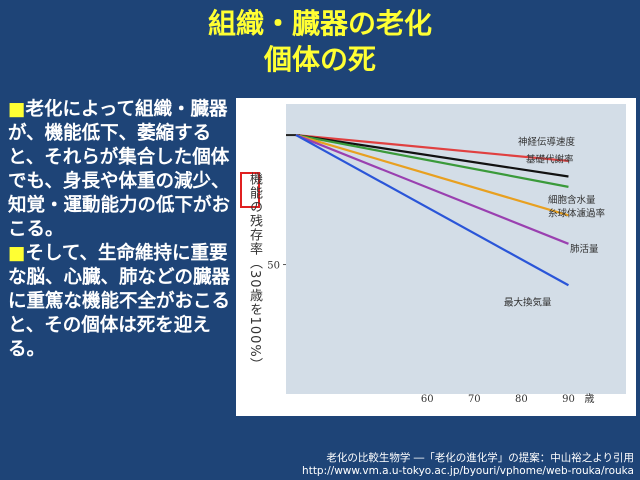 The width and height of the screenshot is (640, 480). What do you see at coordinates (480, 458) in the screenshot?
I see `citation-text: 老化の比較生物学 ―「老化の進化学」の提案：中山裕之より引用` at bounding box center [480, 458].